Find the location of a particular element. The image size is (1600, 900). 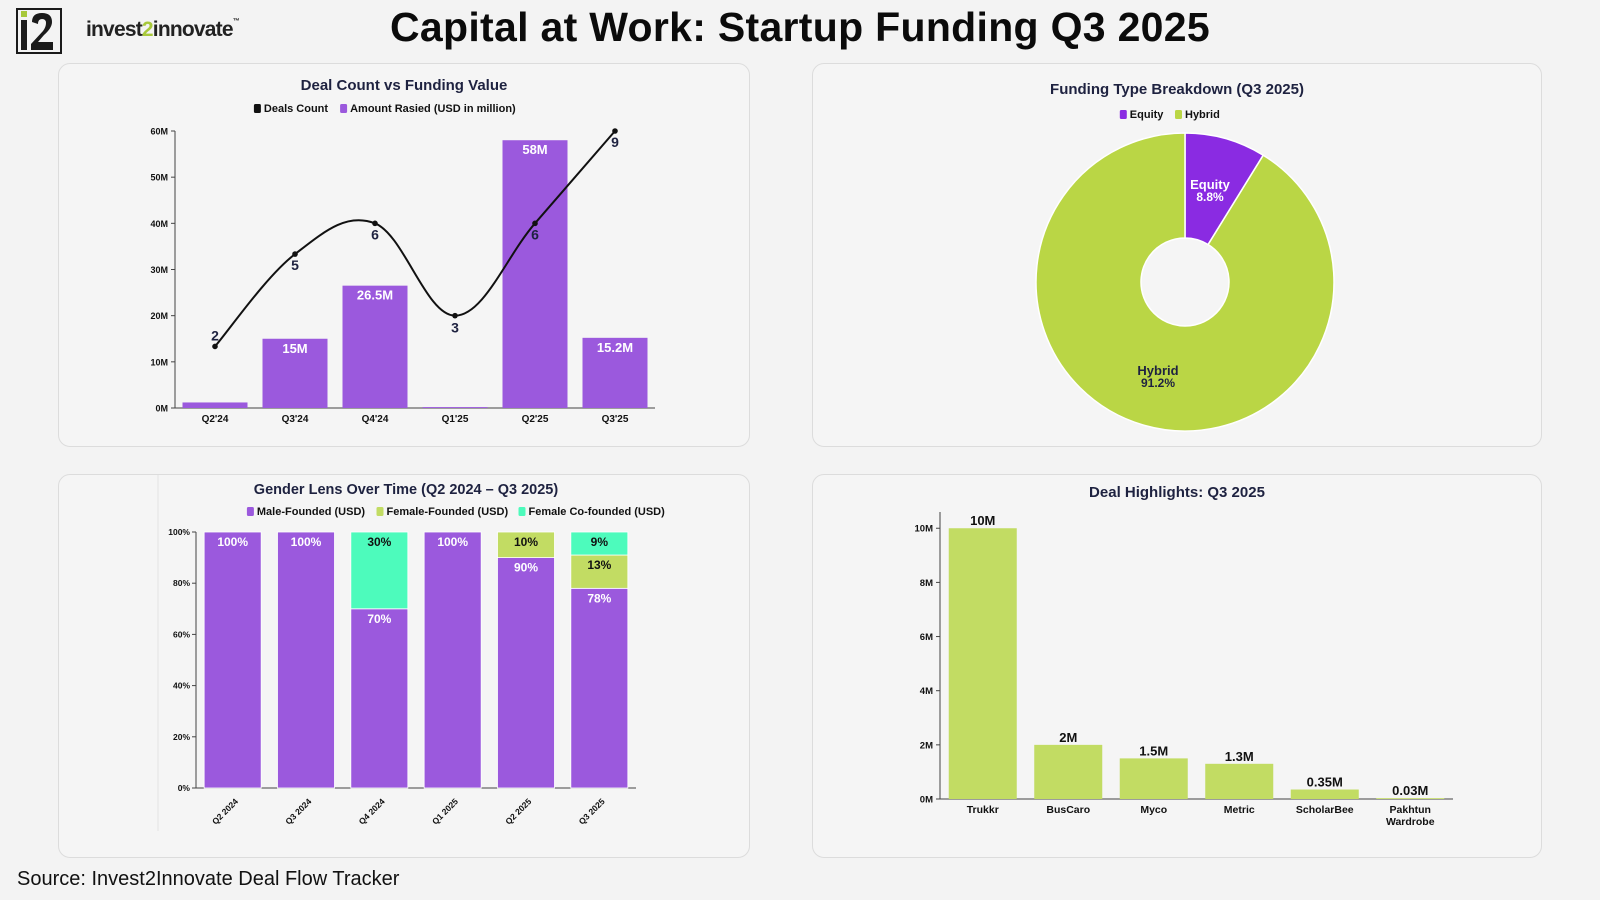

y-tick-label: 0% is located at coordinates (184, 788).